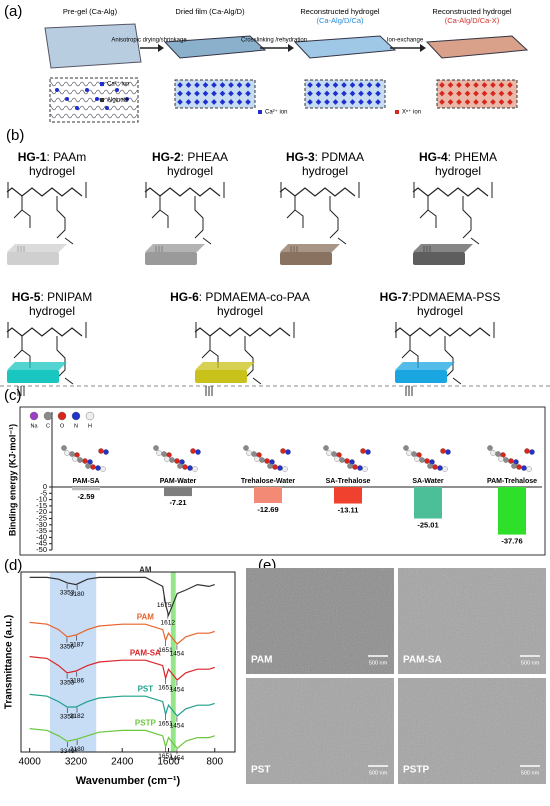 The height and width of the screenshot is (806, 550). Describe the element at coordinates (41, 511) in the screenshot. I see `y-tick-label: -20` at that location.